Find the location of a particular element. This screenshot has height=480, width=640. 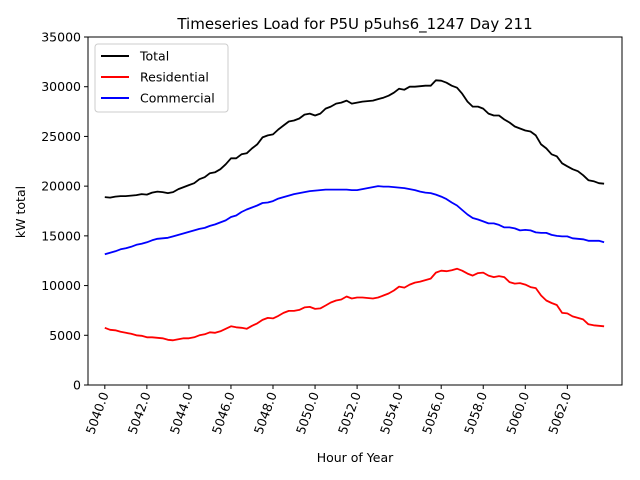

x-axis-title: Hour of Year is located at coordinates (355, 457).